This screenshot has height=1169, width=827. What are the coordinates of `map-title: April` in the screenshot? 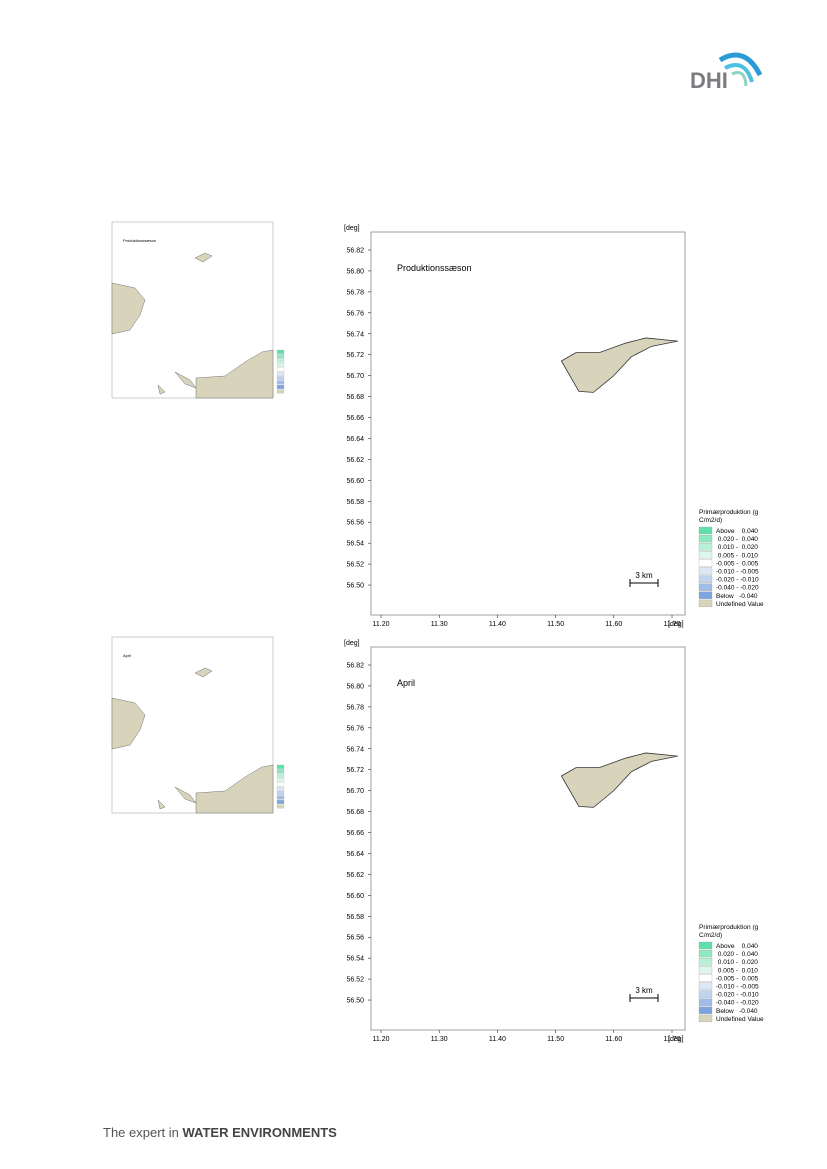 It's located at (406, 683).